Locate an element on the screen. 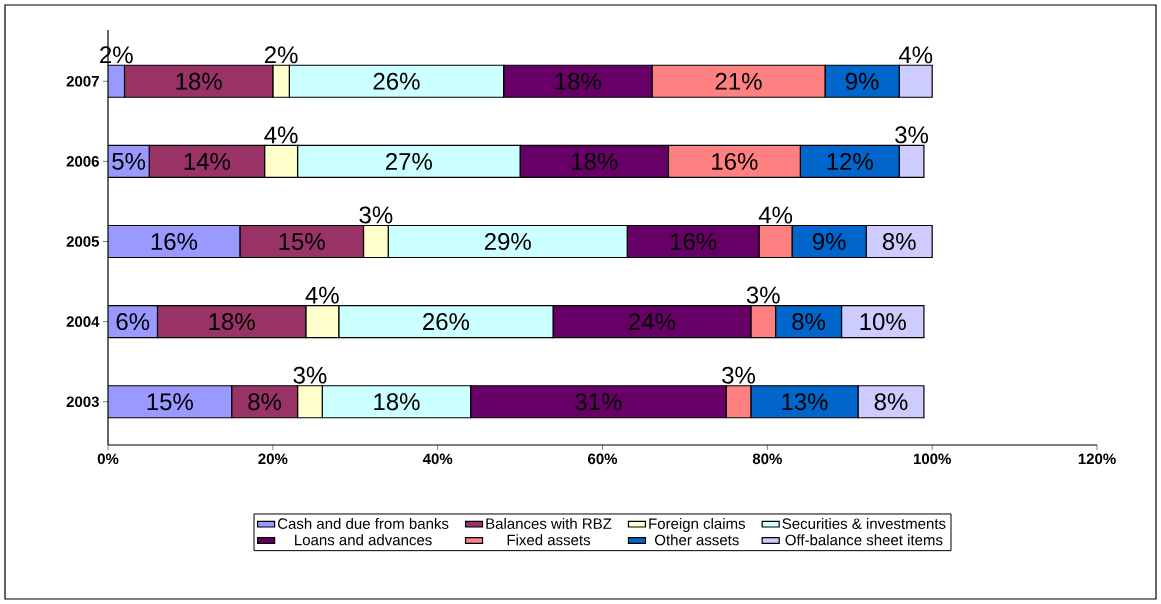  x-tick-label: 40% is located at coordinates (437, 459).